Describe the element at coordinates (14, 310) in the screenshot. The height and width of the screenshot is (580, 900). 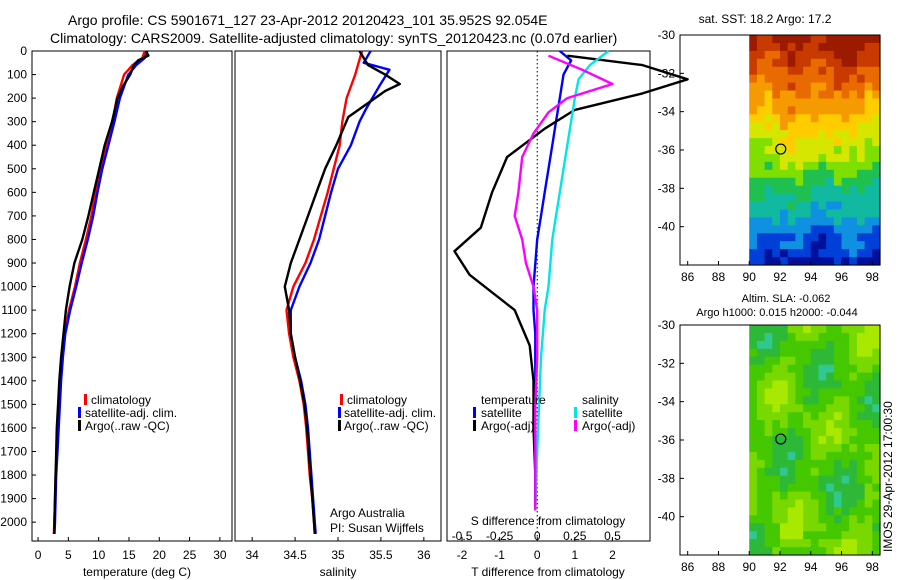
I see `depth-tick-1100: 1100` at that location.